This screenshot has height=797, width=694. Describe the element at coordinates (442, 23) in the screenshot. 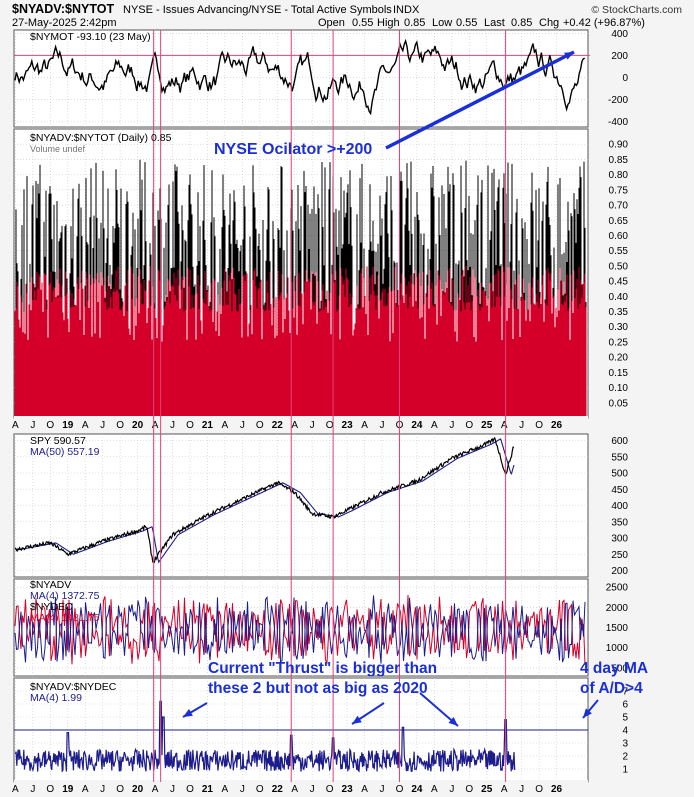

I see `low-label: Low` at that location.